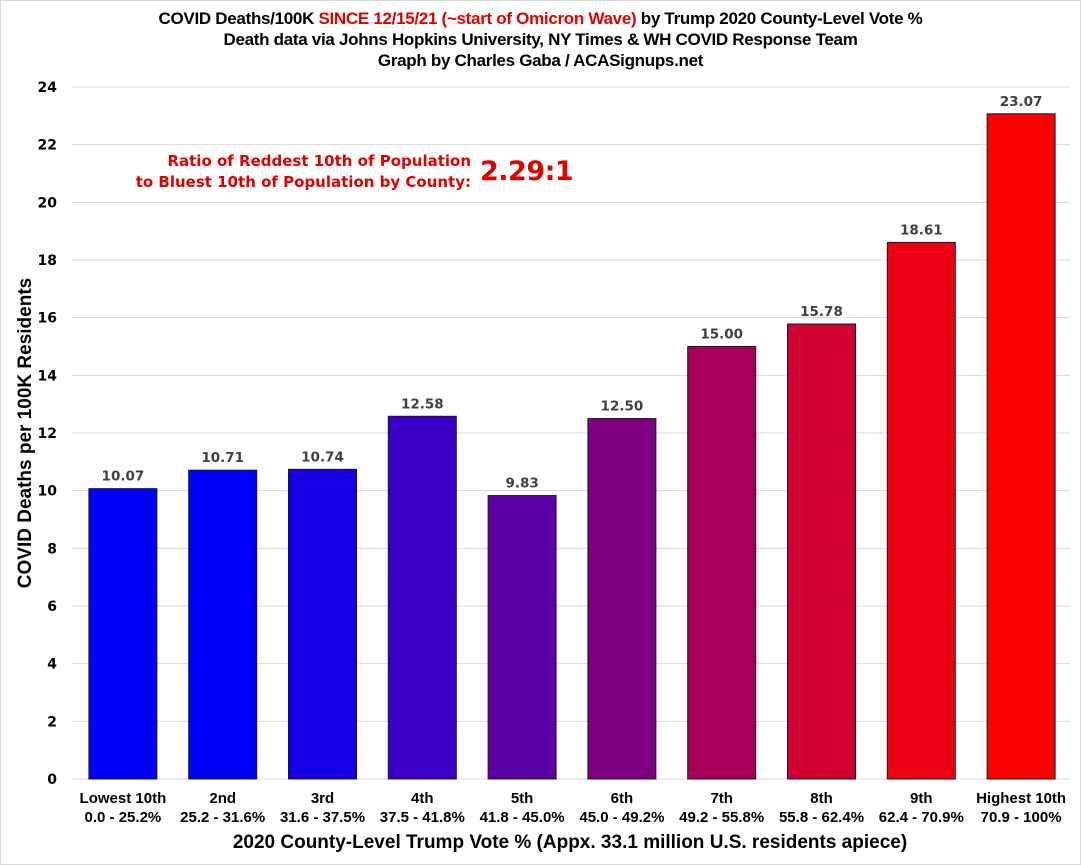 The height and width of the screenshot is (865, 1081). What do you see at coordinates (821, 817) in the screenshot?
I see `x-category-range: 55.8 - 62.4%` at bounding box center [821, 817].